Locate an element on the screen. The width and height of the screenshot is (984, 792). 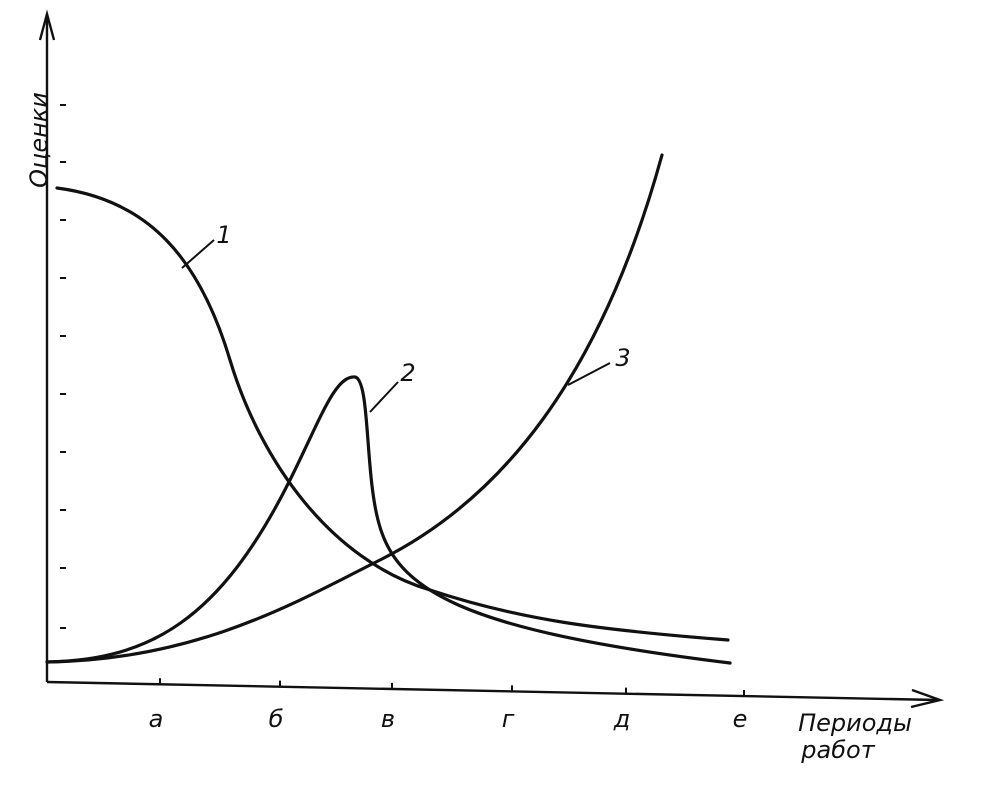
curve-label: 2 is located at coordinates (407, 373).